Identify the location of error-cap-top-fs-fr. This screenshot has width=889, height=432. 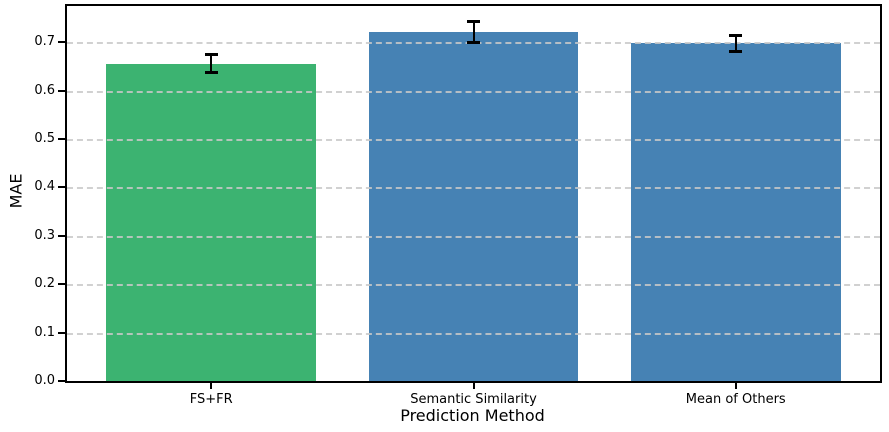
(211, 55).